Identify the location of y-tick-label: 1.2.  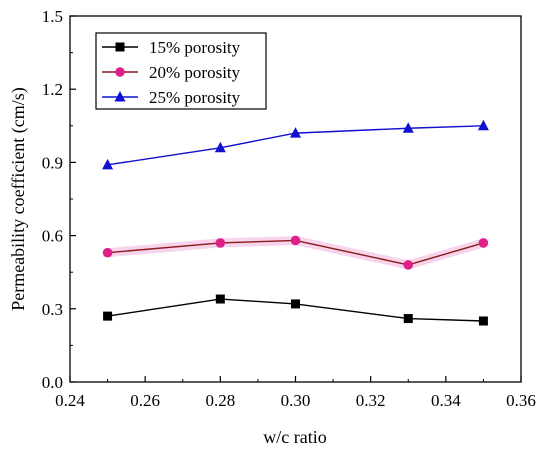
(52, 89).